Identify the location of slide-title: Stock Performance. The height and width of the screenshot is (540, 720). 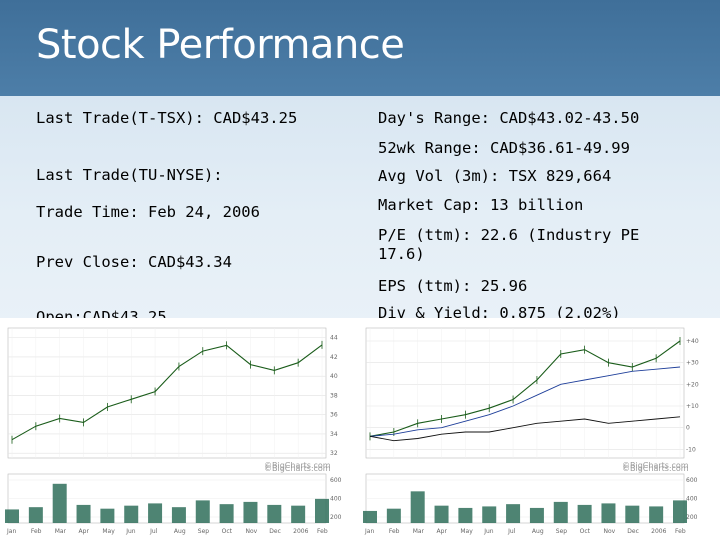
(220, 45).